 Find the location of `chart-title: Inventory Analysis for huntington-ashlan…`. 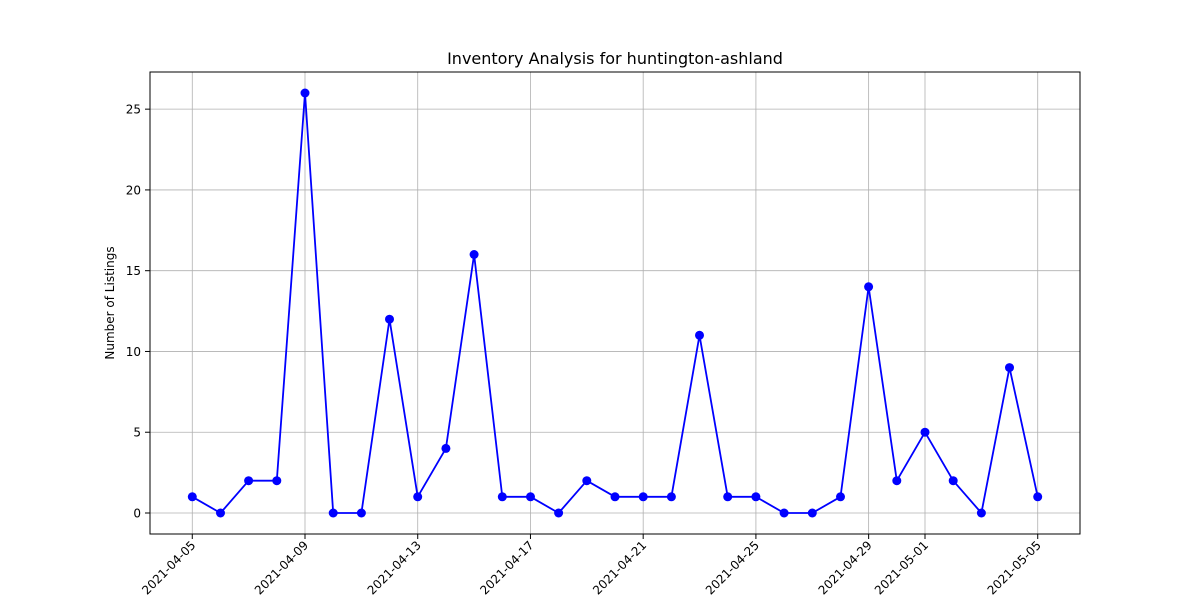

chart-title: Inventory Analysis for huntington-ashlan… is located at coordinates (615, 58).